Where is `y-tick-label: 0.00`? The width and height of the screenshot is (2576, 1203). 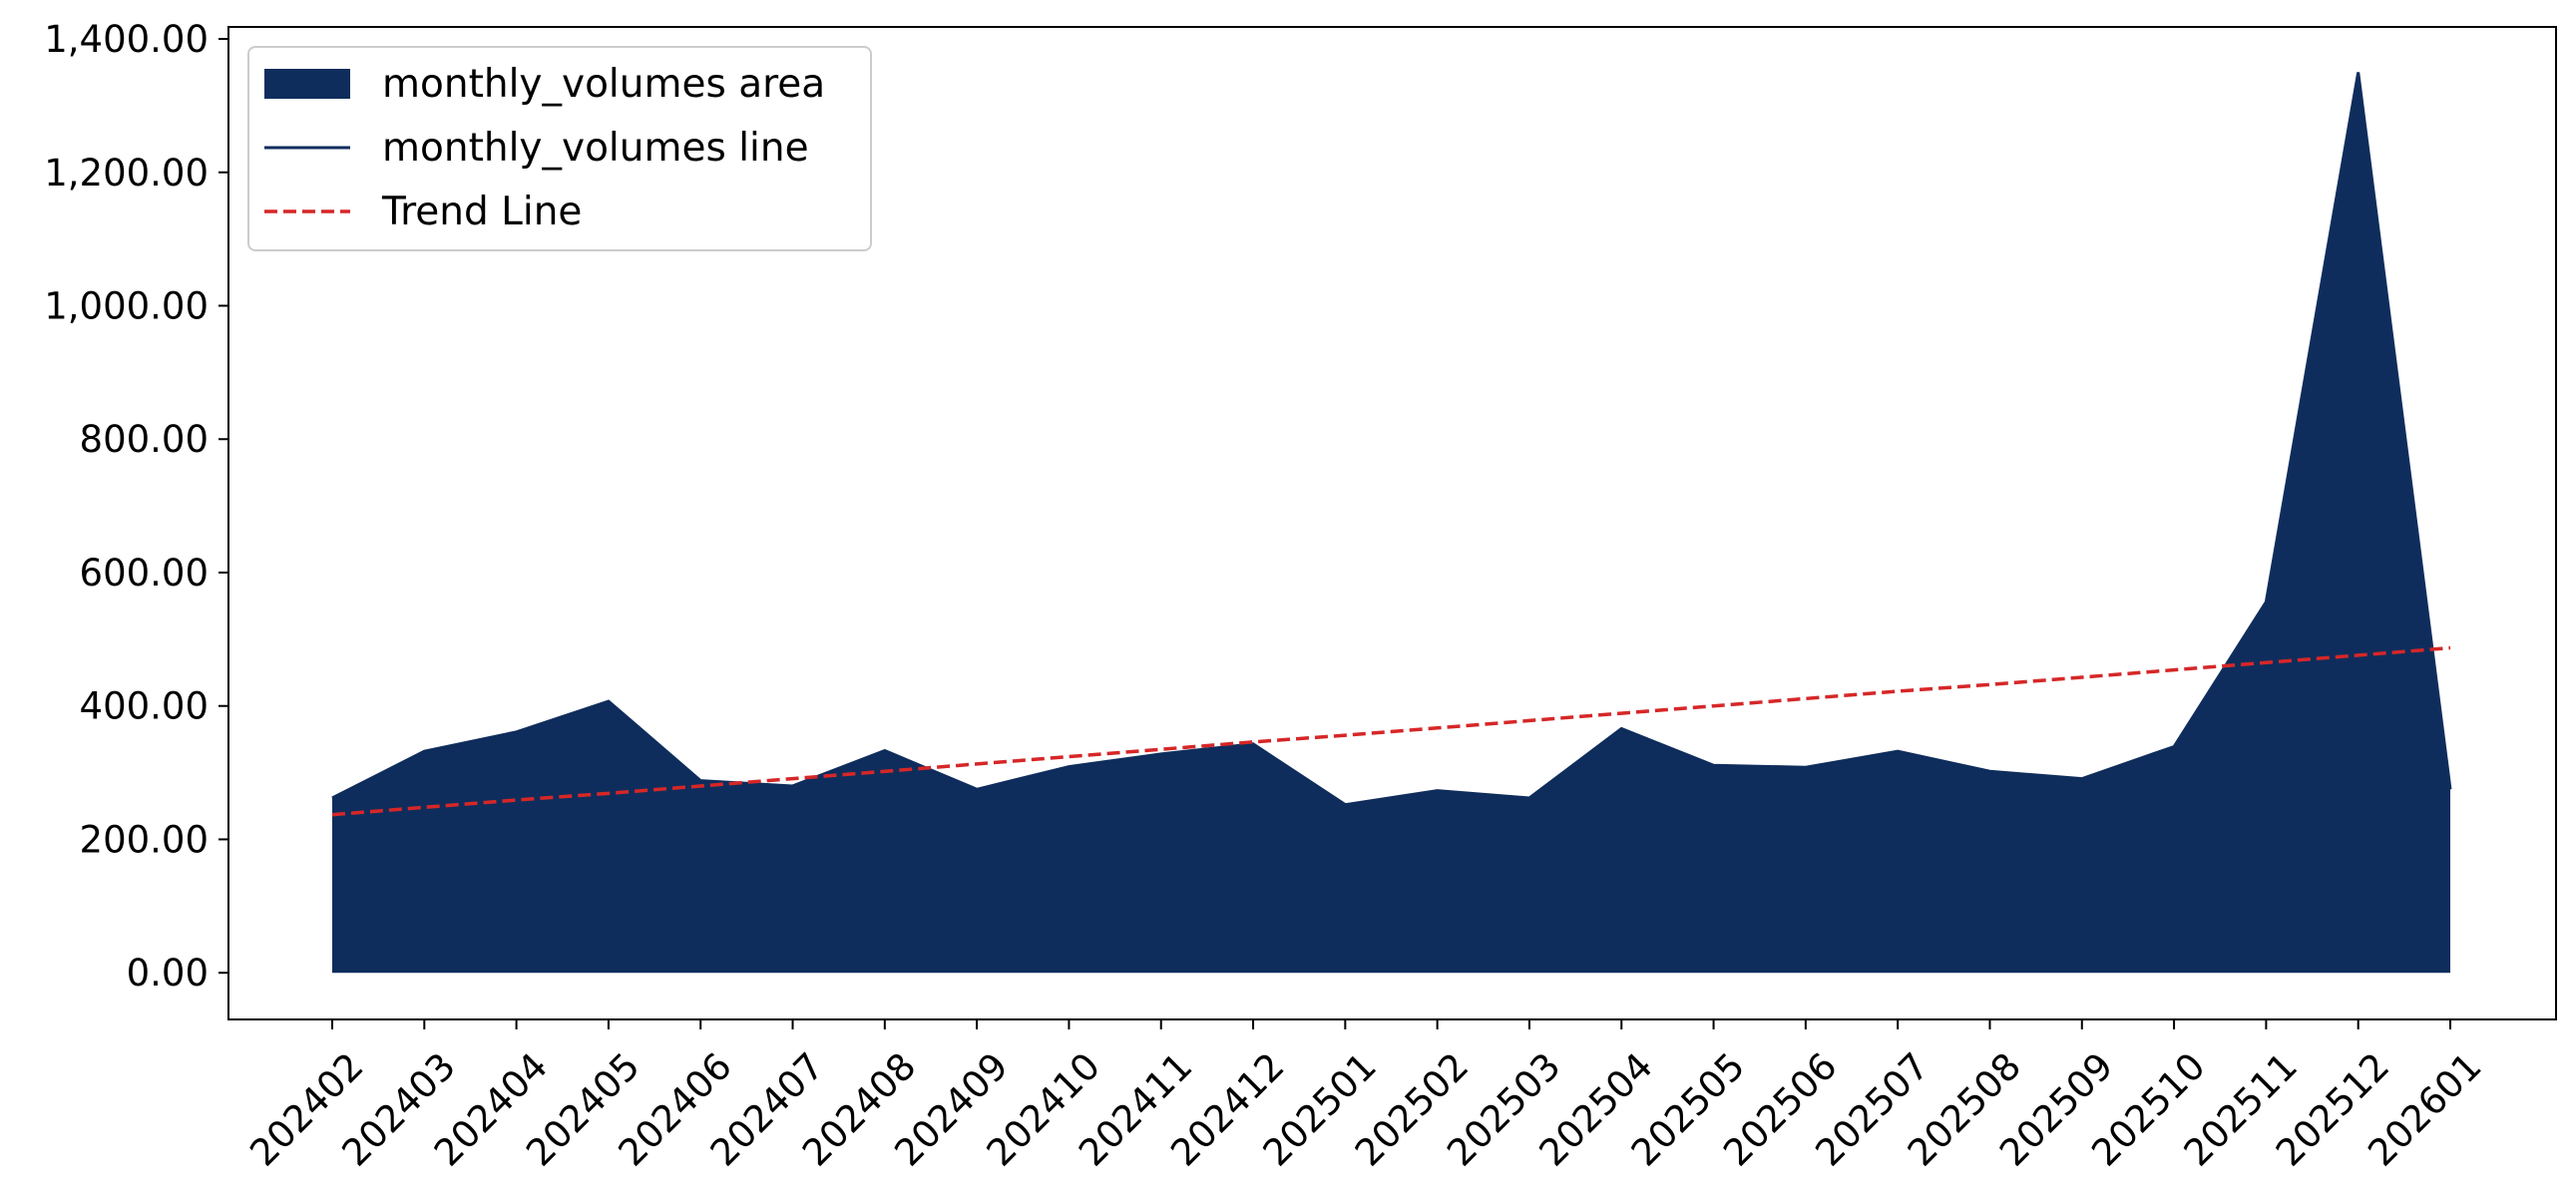
y-tick-label: 0.00 is located at coordinates (168, 973).